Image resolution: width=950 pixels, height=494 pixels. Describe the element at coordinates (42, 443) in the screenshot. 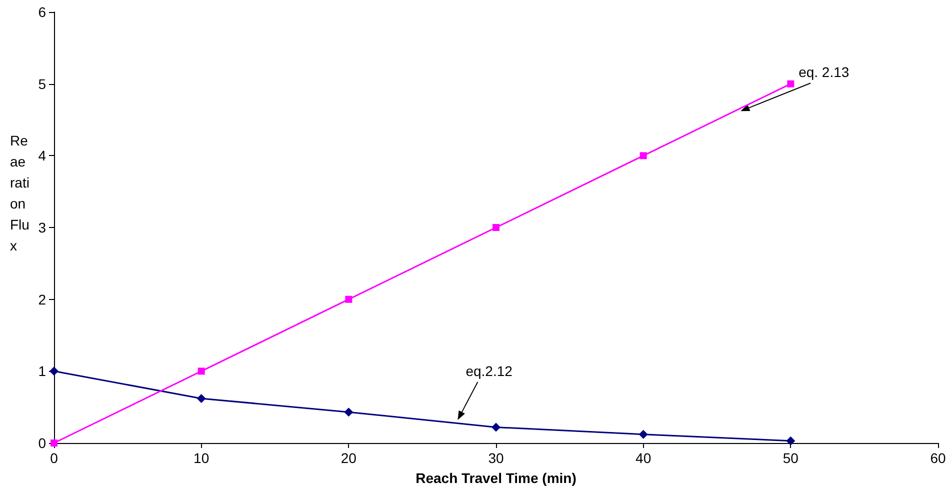

I see `y-tick-label: 0` at that location.